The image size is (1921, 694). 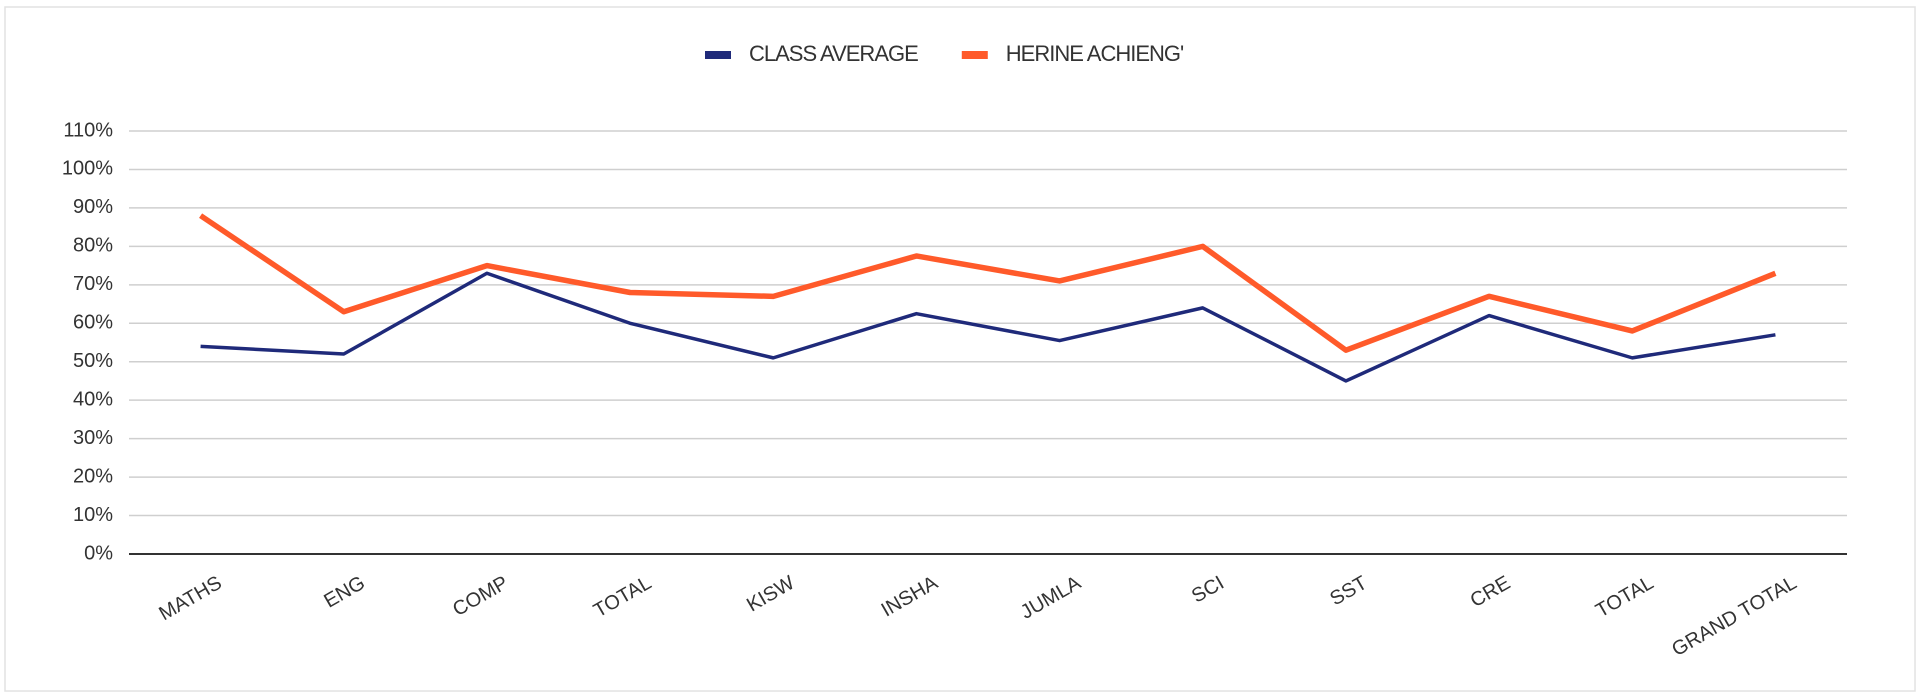 What do you see at coordinates (98, 553) in the screenshot?
I see `y-tick-label: 0%` at bounding box center [98, 553].